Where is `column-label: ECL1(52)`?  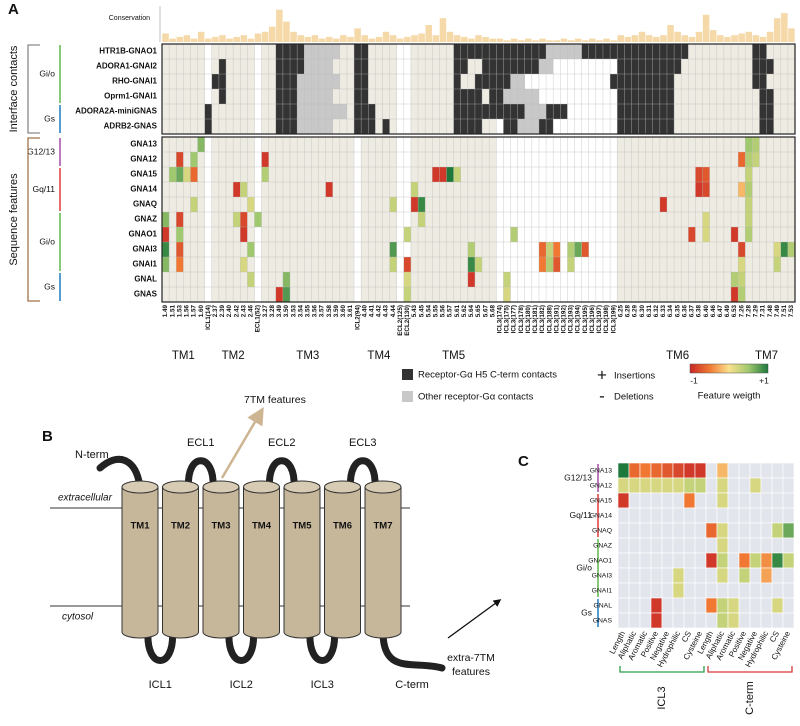 column-label: ECL1(52) is located at coordinates (258, 318).